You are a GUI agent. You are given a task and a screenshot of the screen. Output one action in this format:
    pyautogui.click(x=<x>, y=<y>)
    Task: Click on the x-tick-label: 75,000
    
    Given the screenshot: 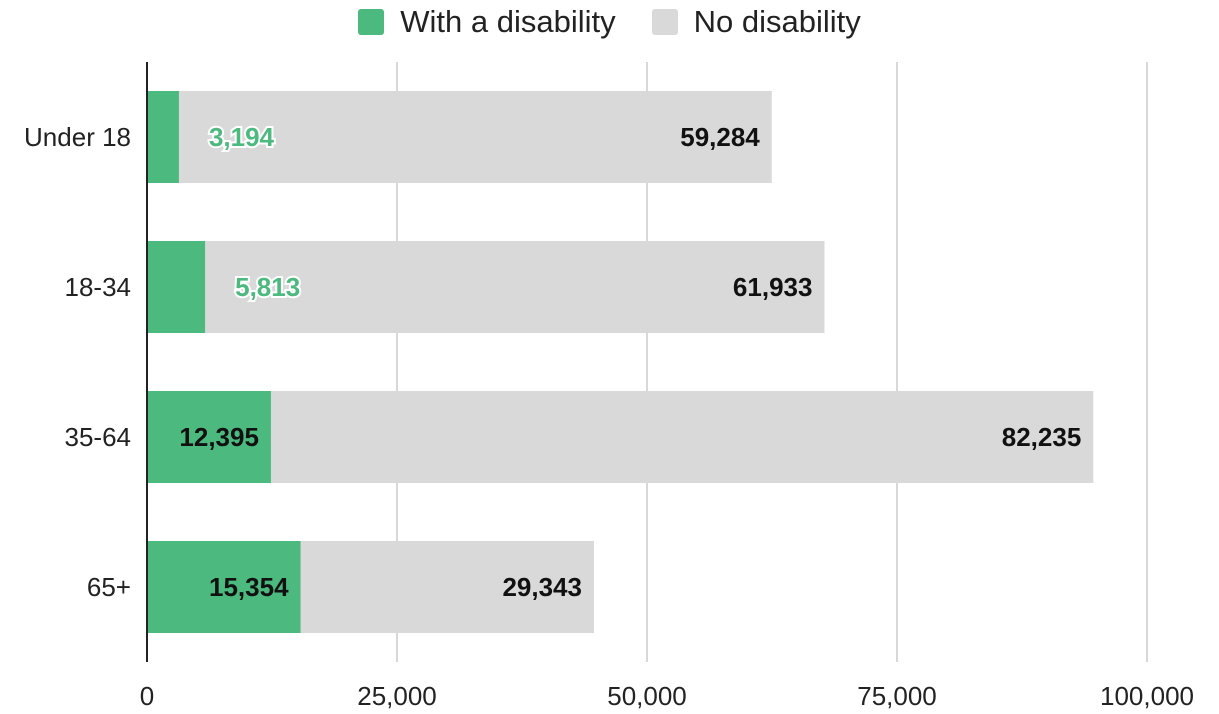 What is the action you would take?
    pyautogui.click(x=897, y=696)
    